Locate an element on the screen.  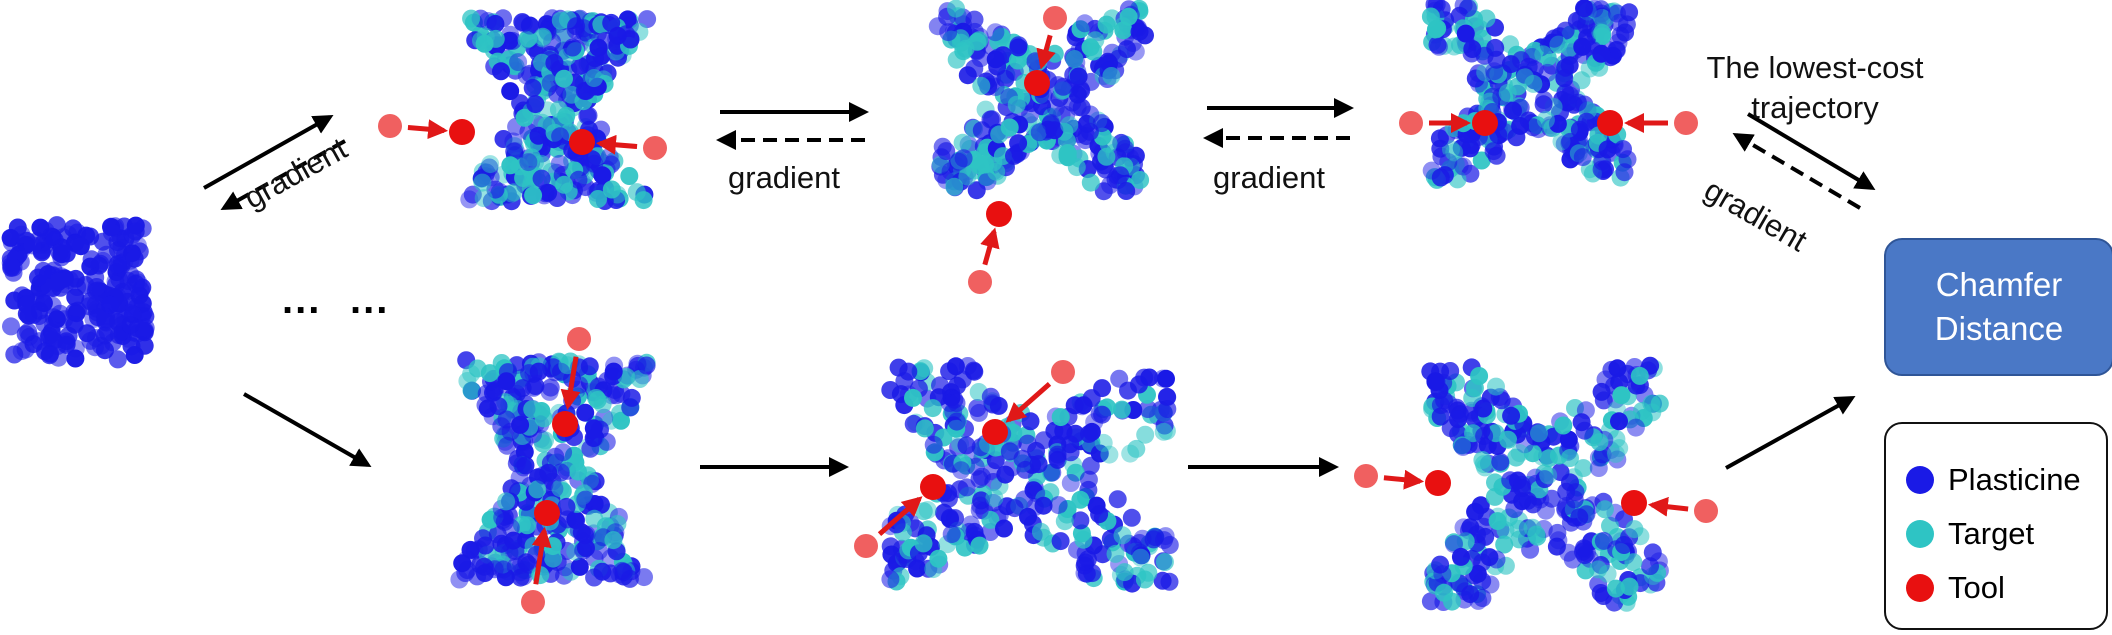
tool-b is located at coordinates (618, 144).